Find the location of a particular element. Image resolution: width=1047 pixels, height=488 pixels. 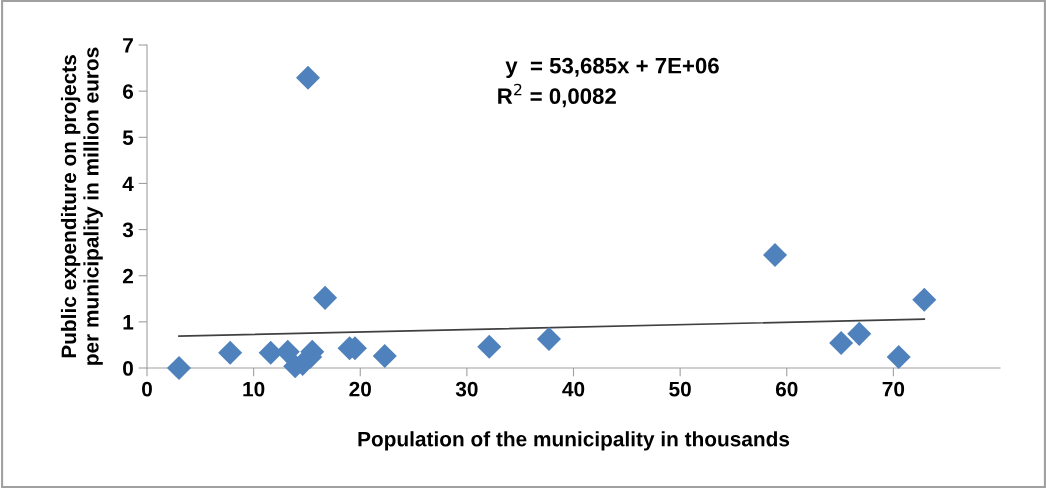

x-tick-label: 20 is located at coordinates (360, 389).